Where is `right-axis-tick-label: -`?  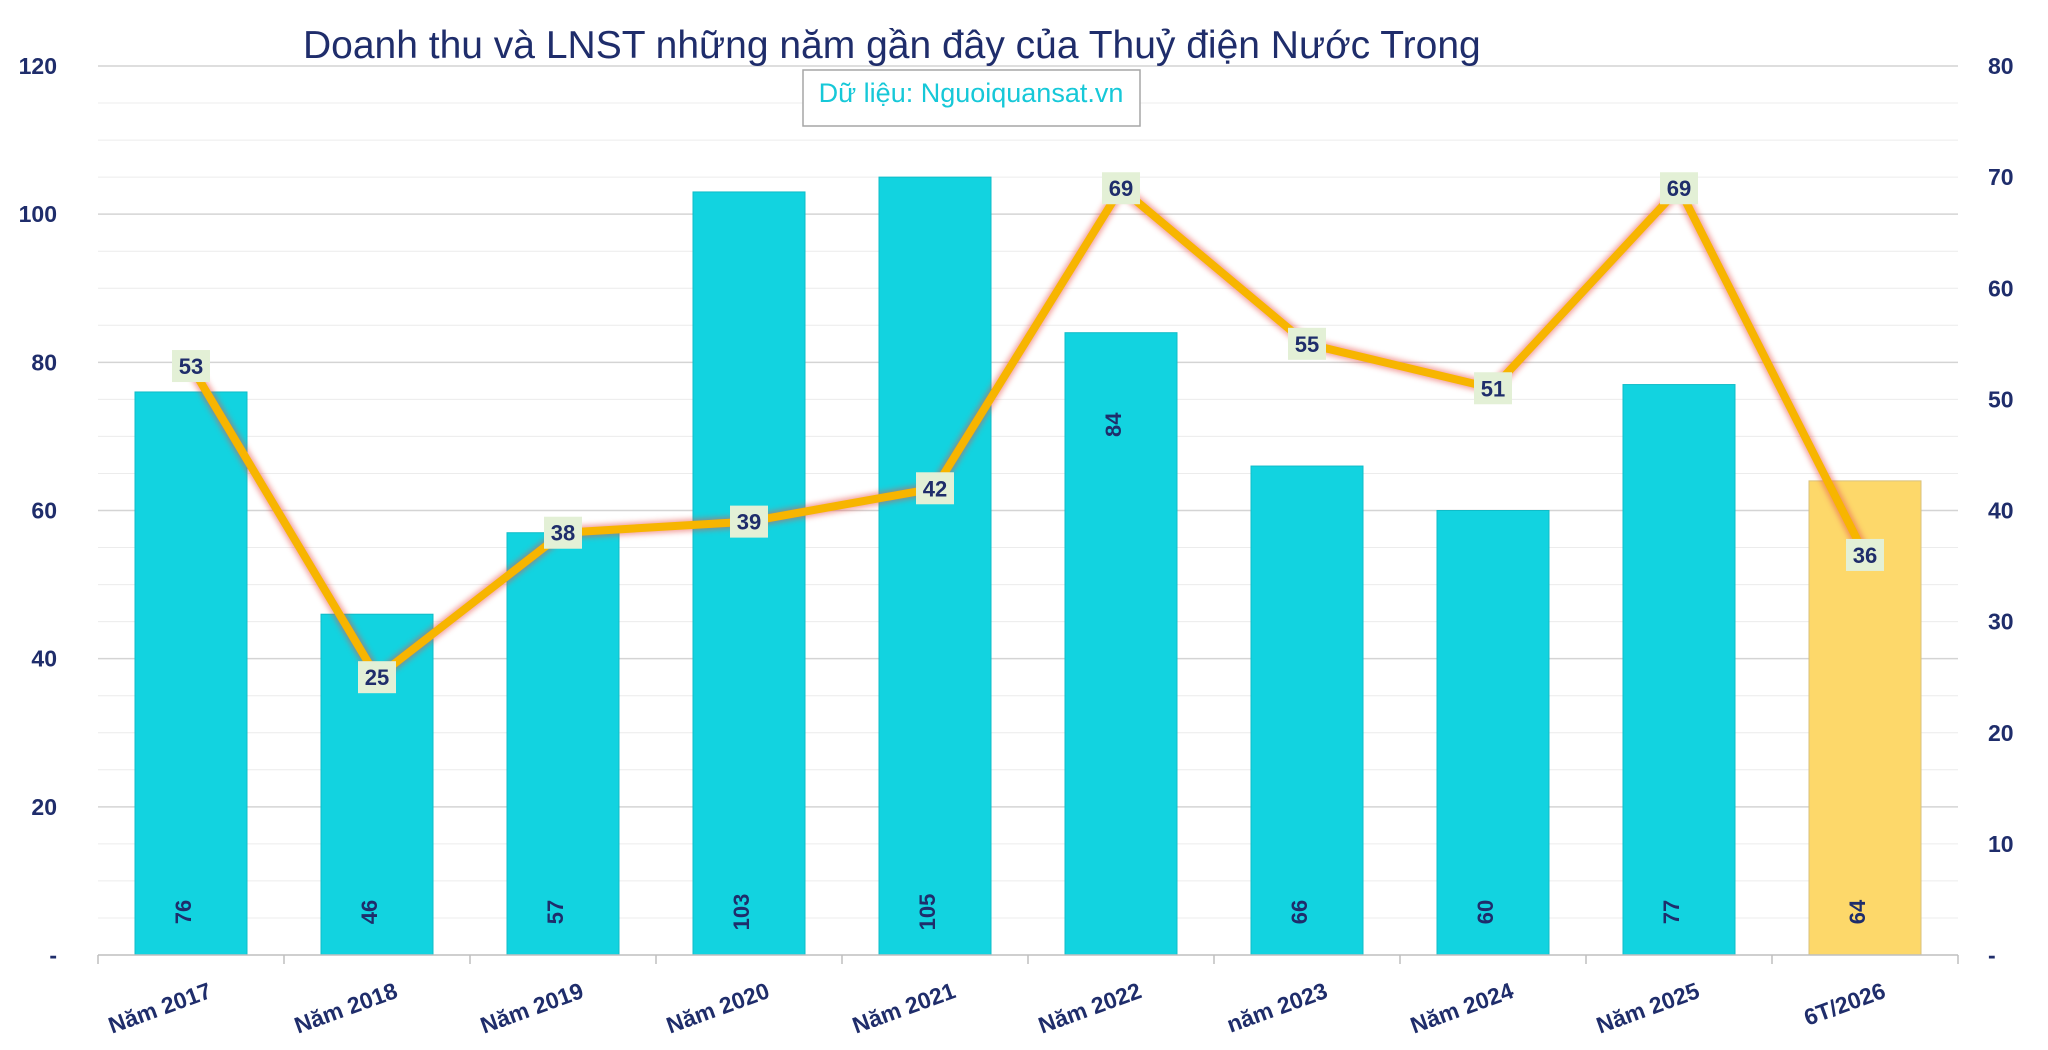 right-axis-tick-label: - is located at coordinates (1992, 955).